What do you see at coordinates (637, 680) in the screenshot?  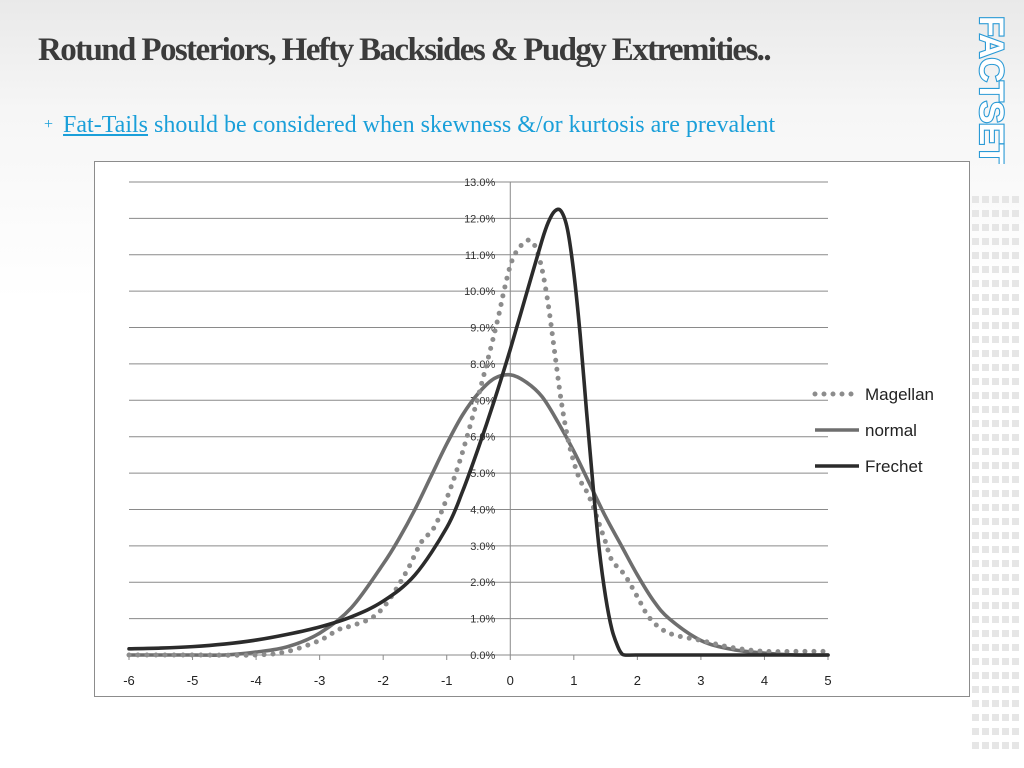 I see `x-tick-label: 2` at bounding box center [637, 680].